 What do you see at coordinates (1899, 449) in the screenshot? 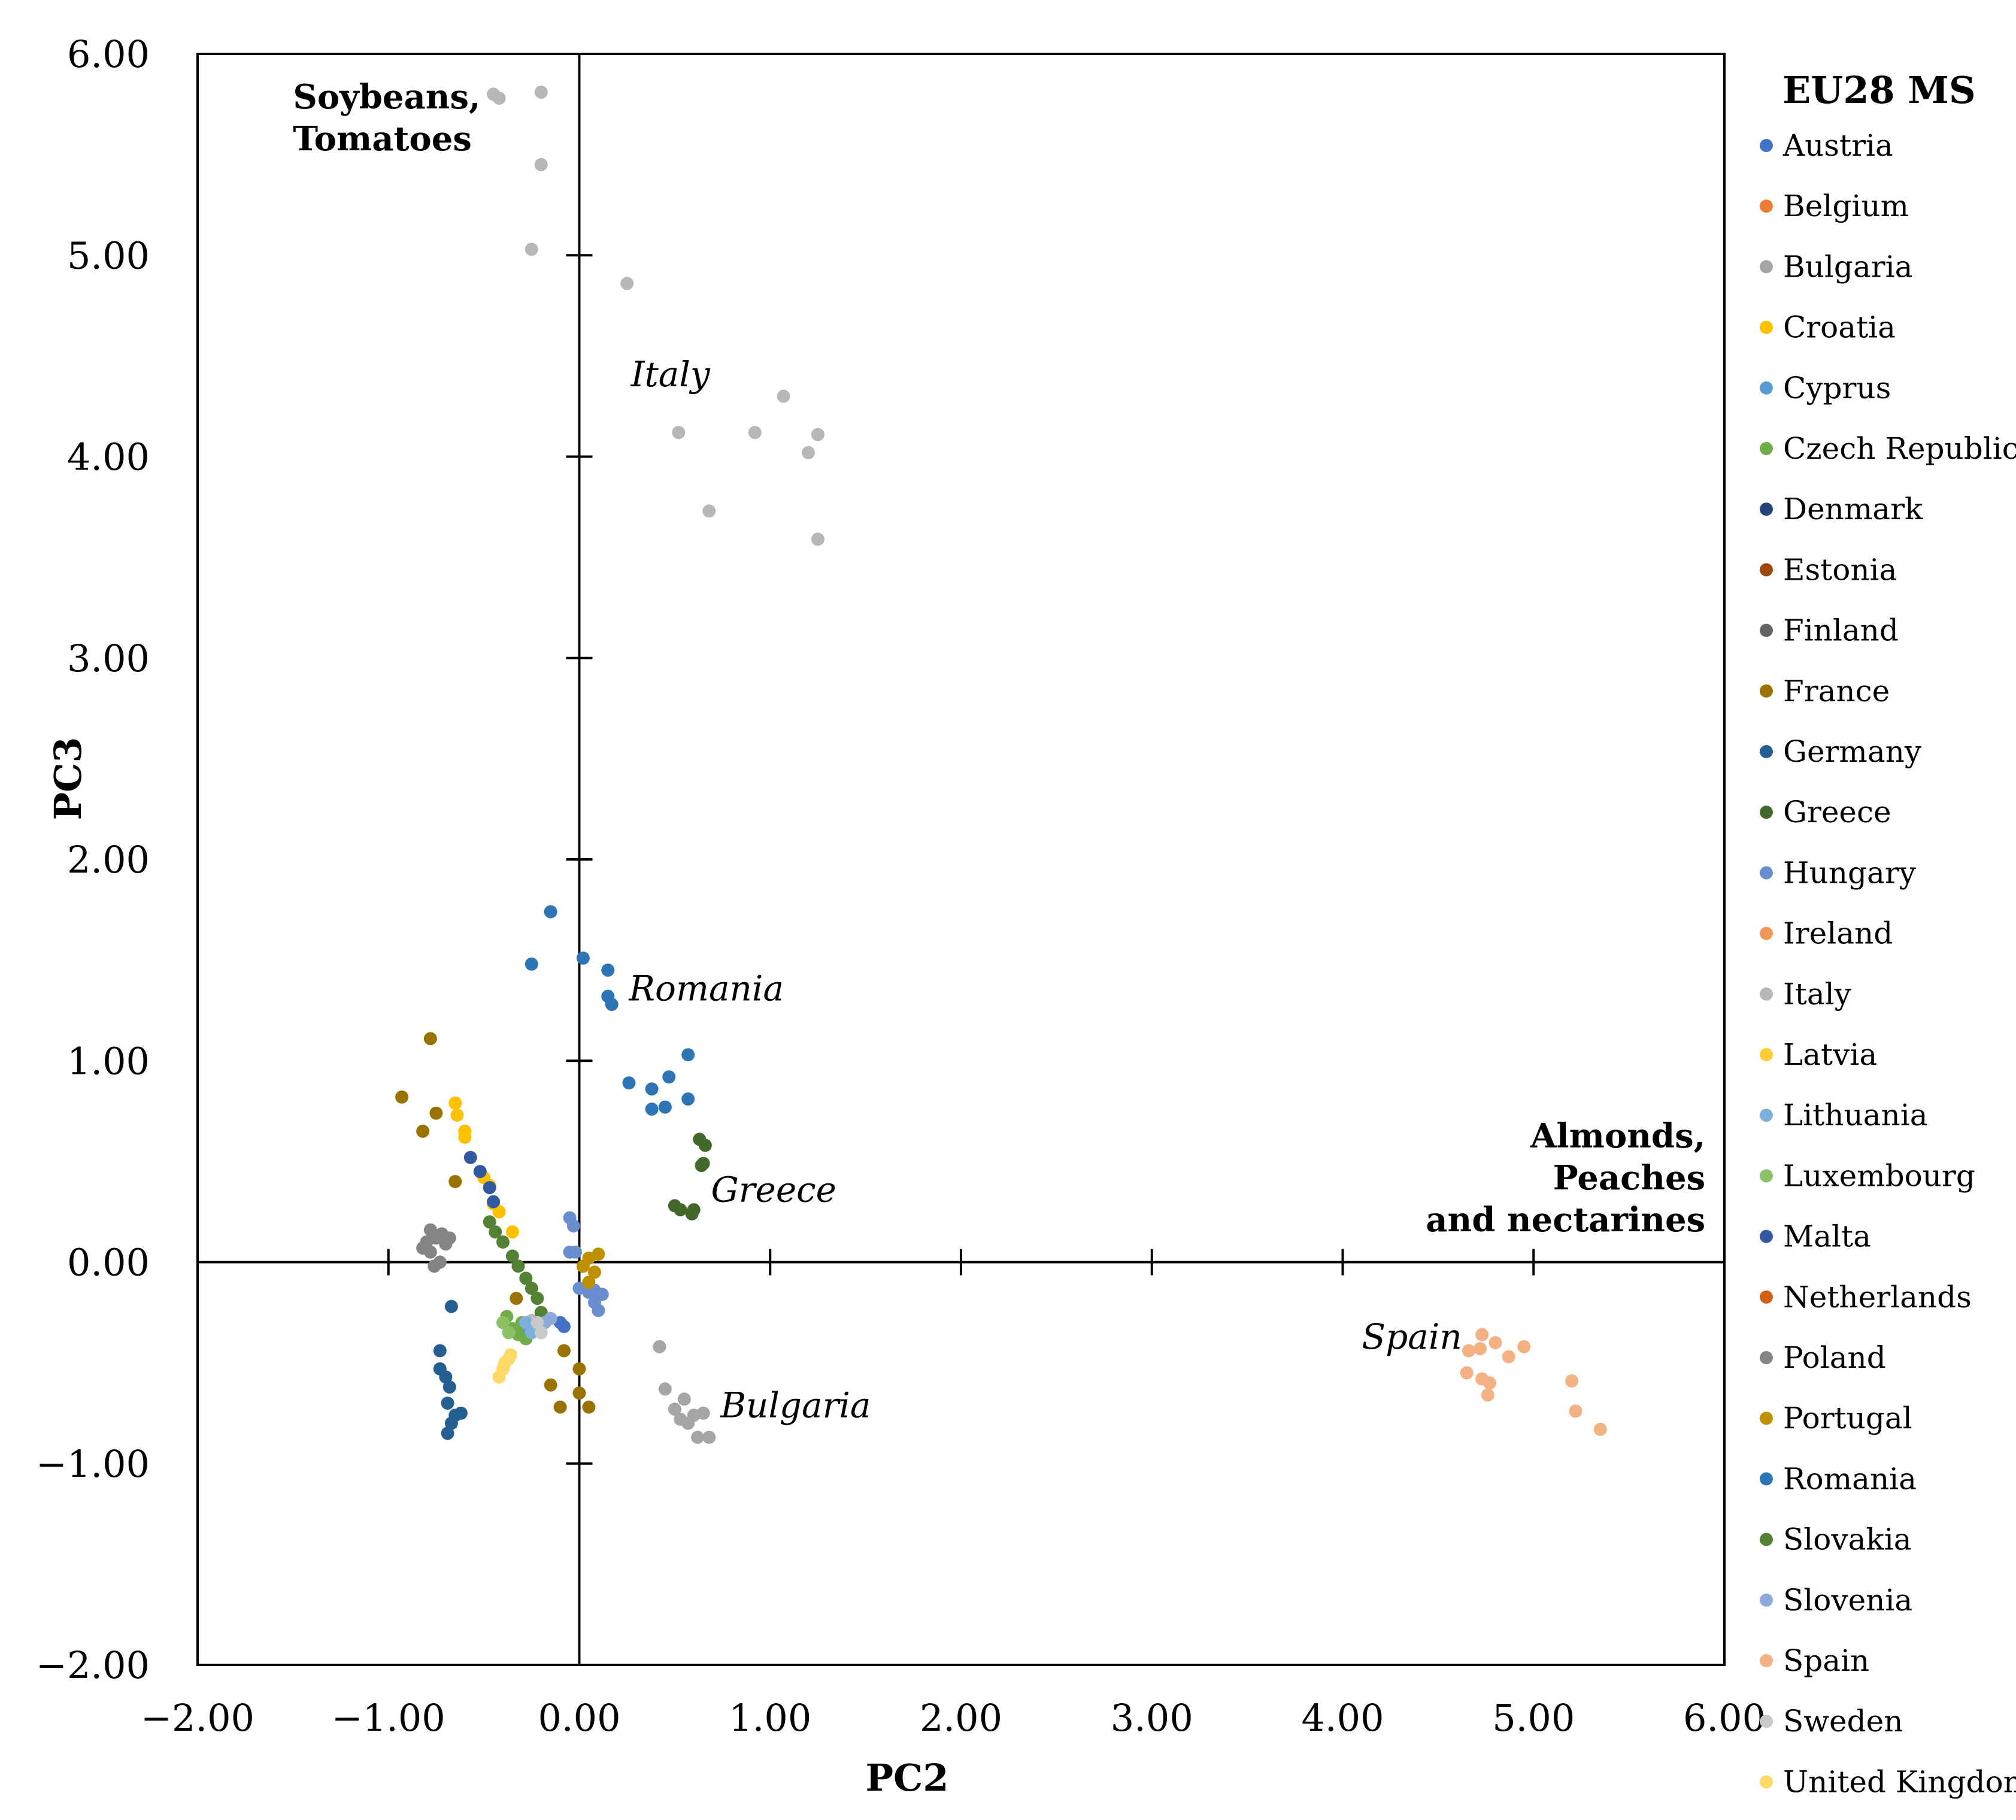
I see `legend-label-czech-republic: Czech Republic` at bounding box center [1899, 449].